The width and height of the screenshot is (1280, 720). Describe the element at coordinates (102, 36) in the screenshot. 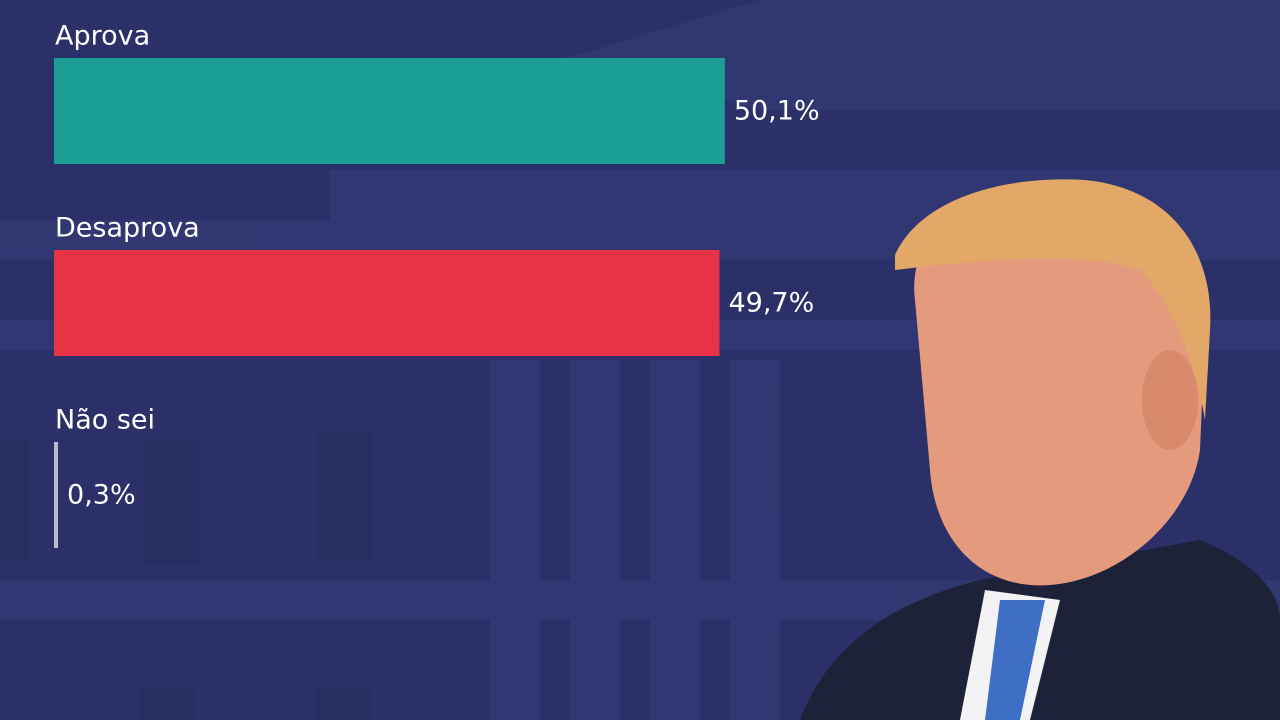

I see `category-label: Aprova` at that location.